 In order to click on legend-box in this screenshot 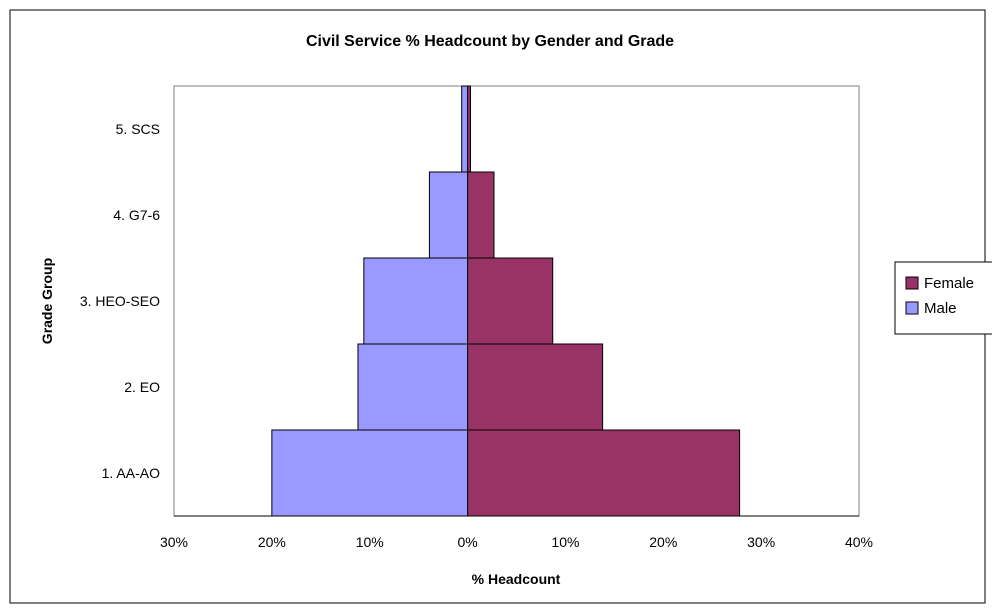, I will do `click(943, 298)`.